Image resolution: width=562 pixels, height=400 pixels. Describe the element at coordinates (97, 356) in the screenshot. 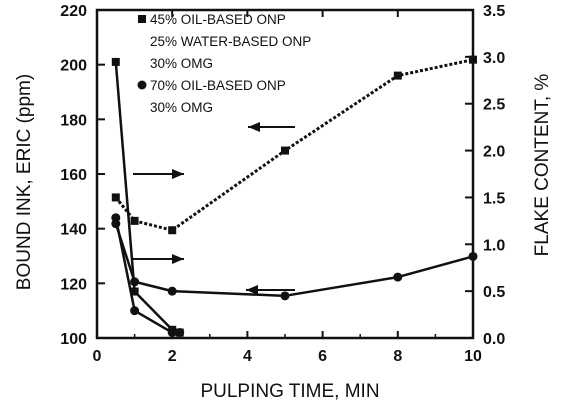

I see `x-tick-label-0: 0` at that location.